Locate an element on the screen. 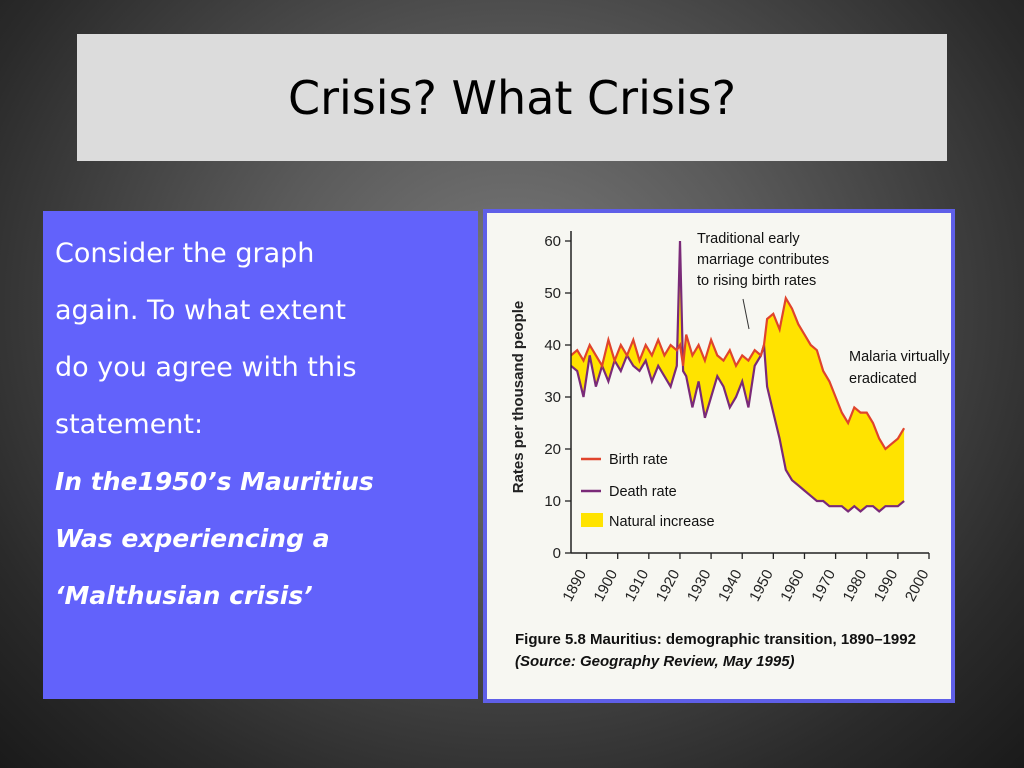  title-bar: Crisis? What Crisis? is located at coordinates (512, 97).